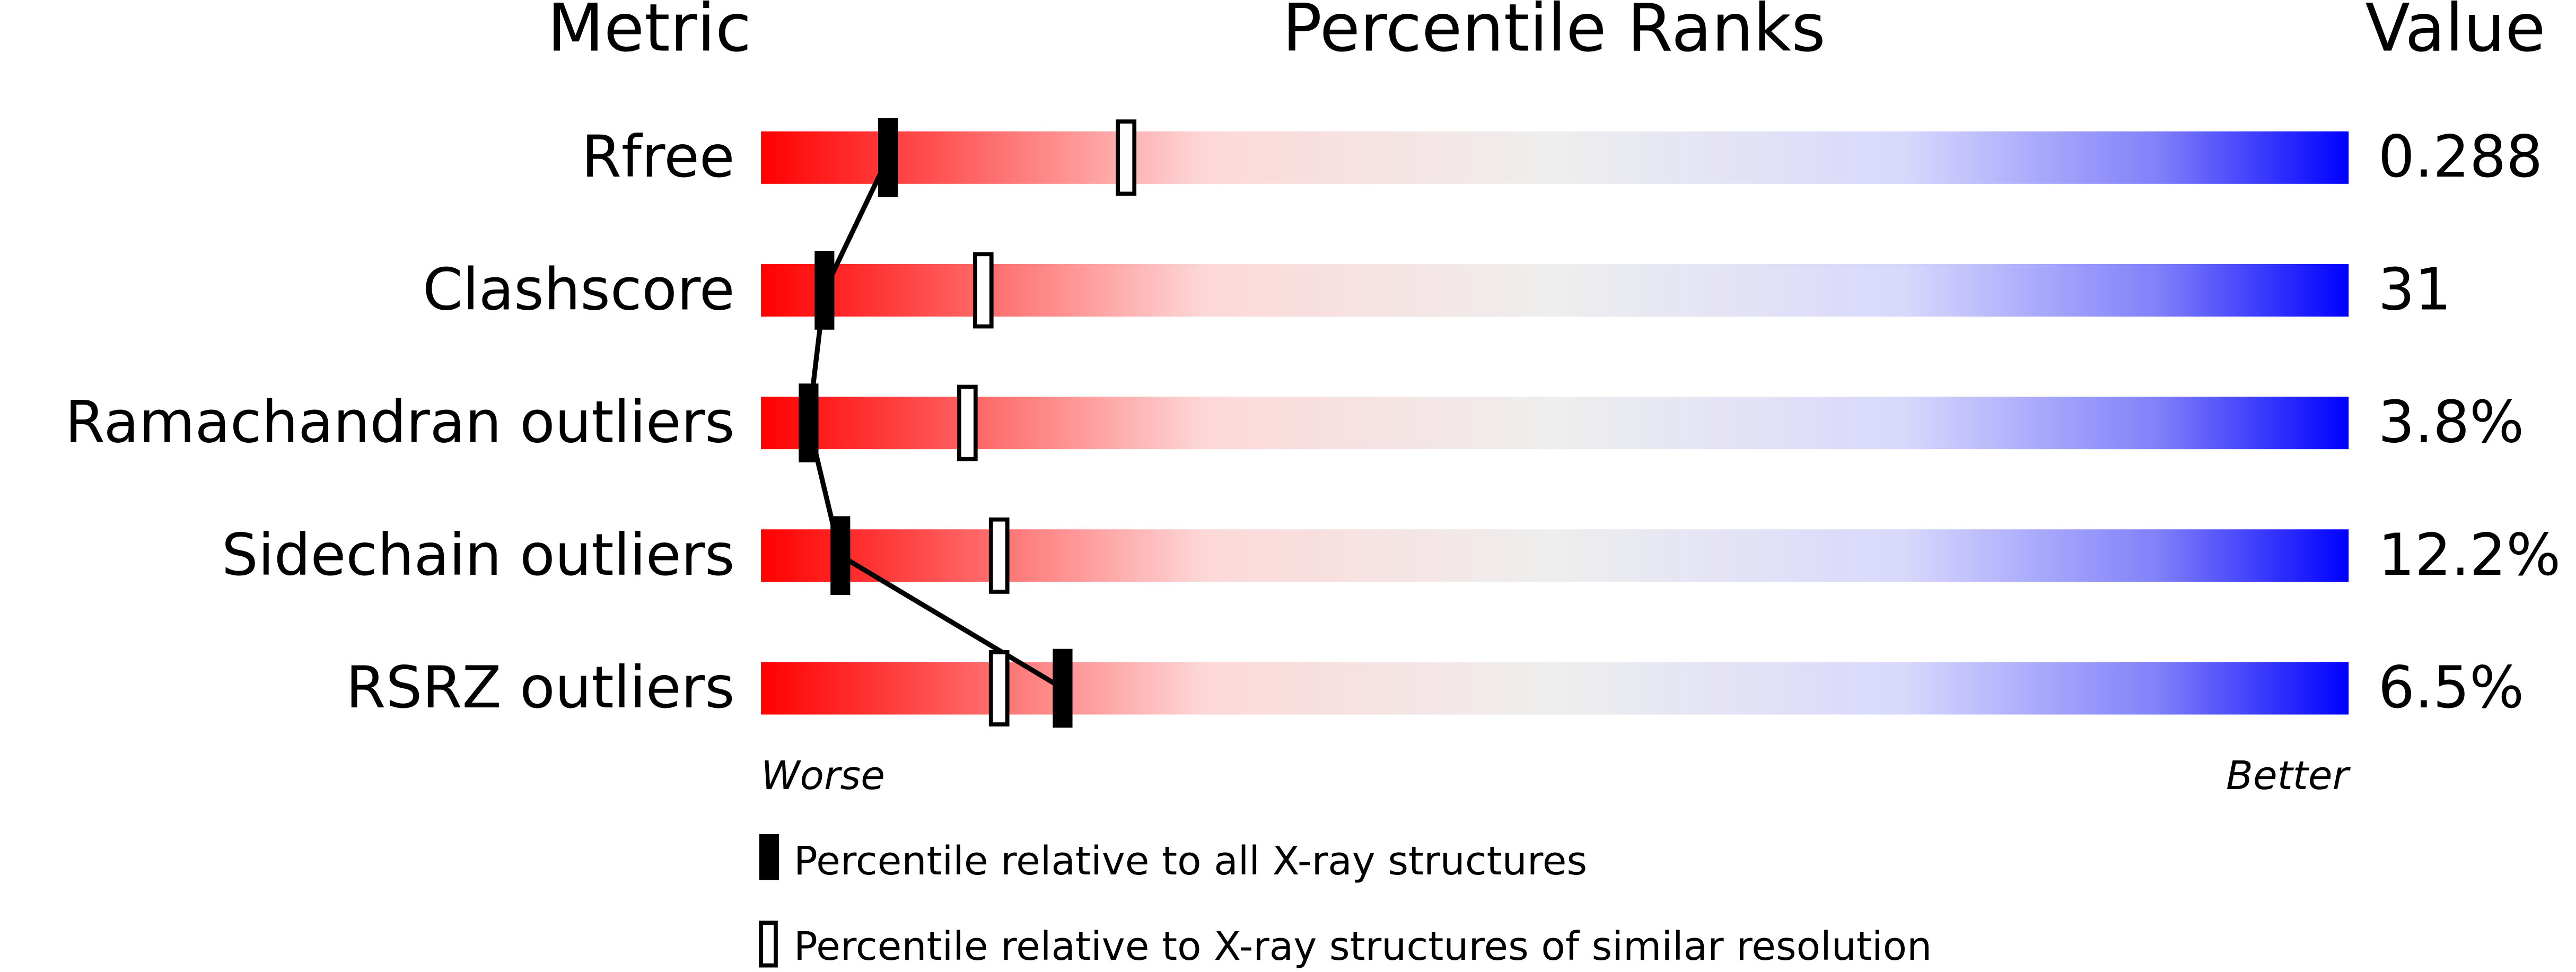  Describe the element at coordinates (2460, 156) in the screenshot. I see `metric-value: 0.288` at that location.